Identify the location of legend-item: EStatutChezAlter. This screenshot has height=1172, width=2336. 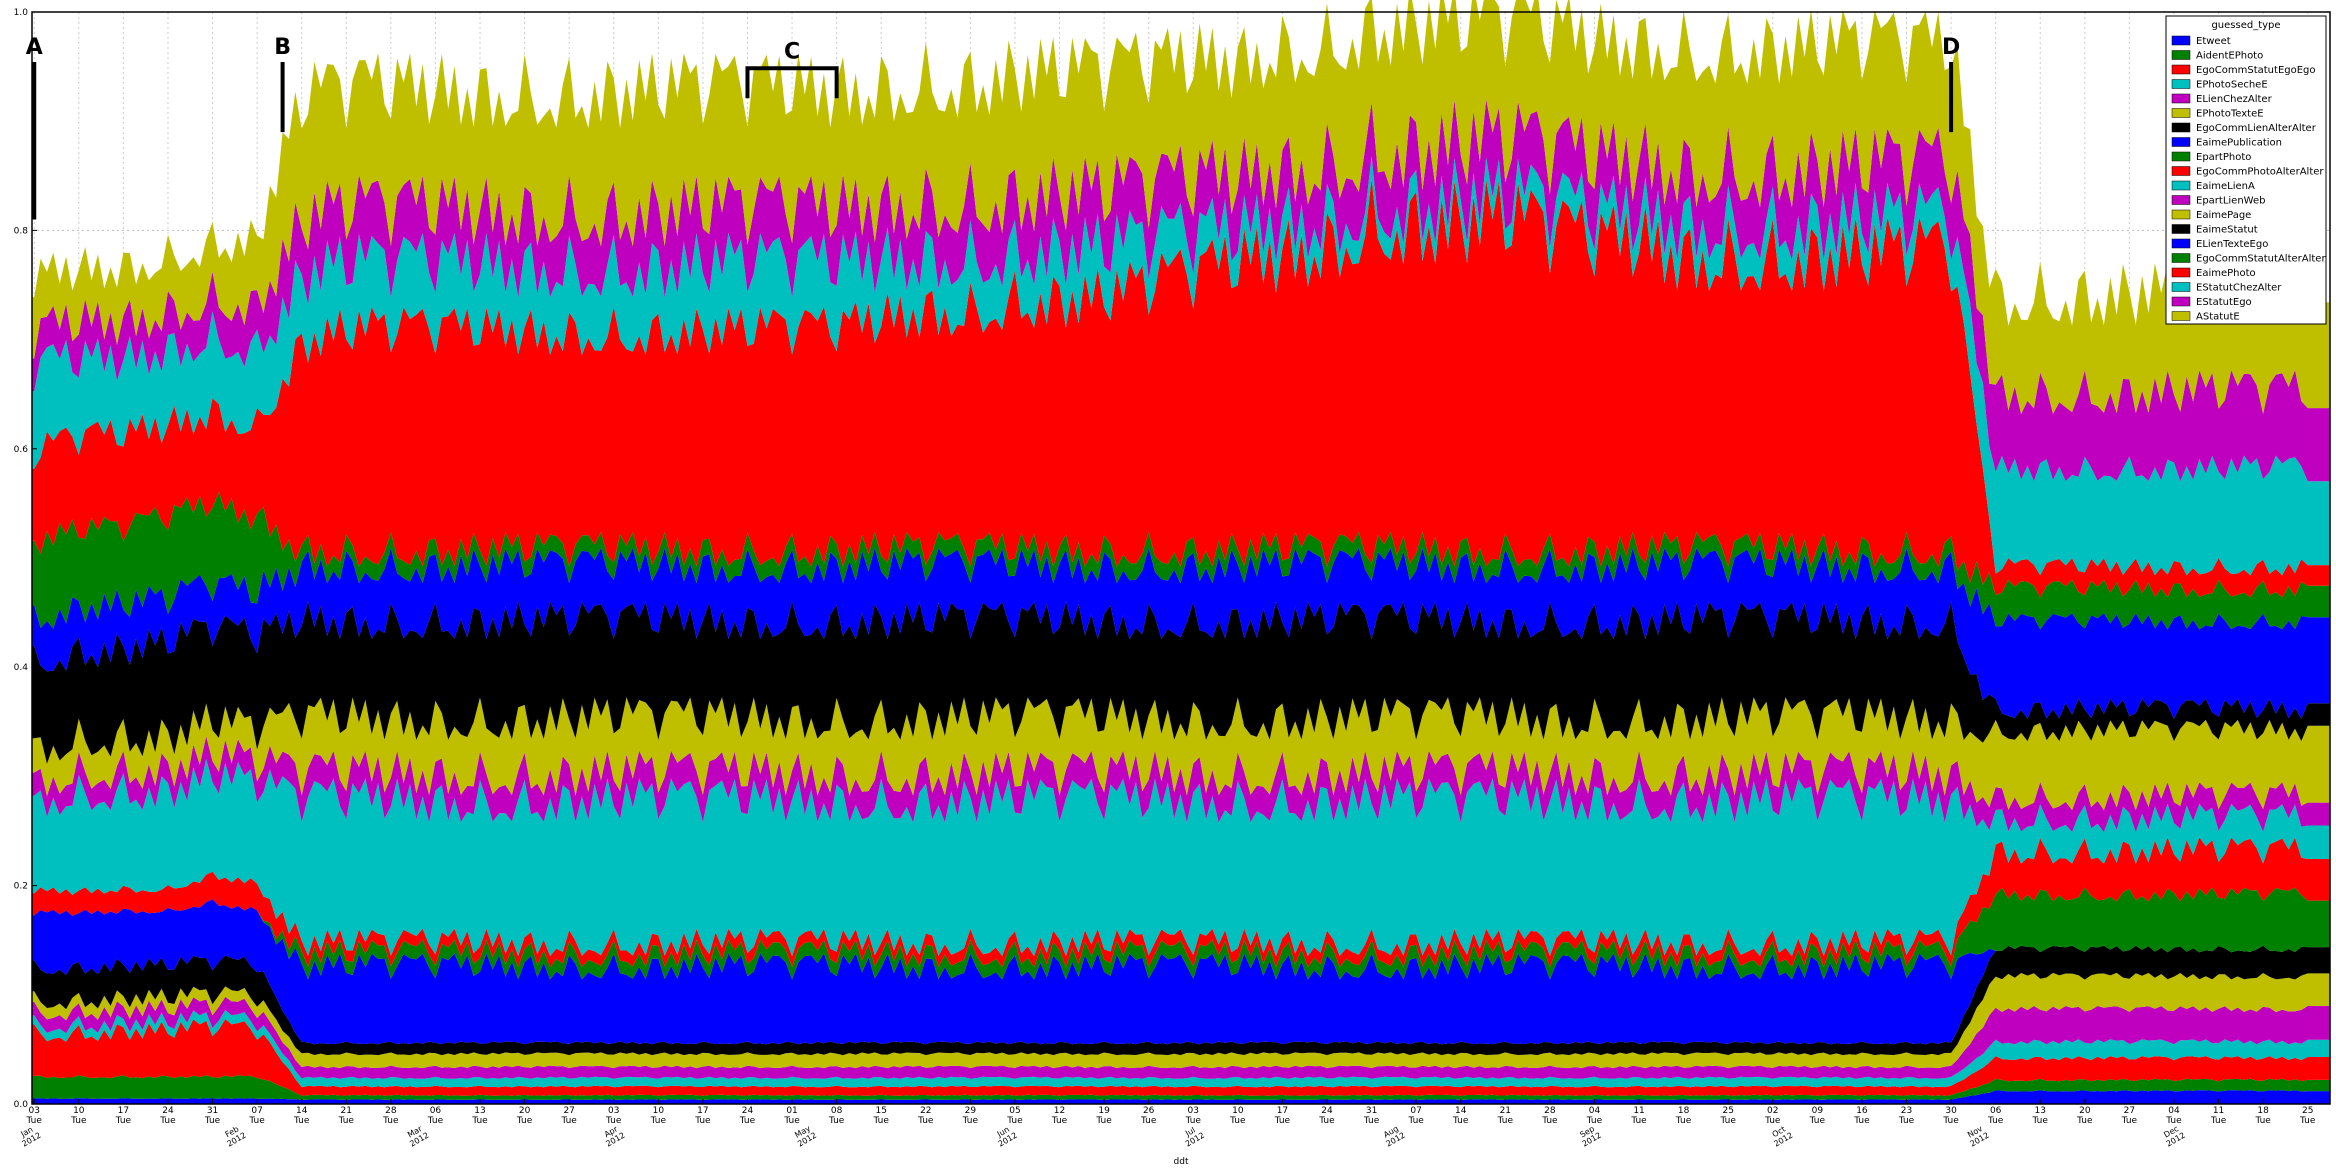
(2226, 288).